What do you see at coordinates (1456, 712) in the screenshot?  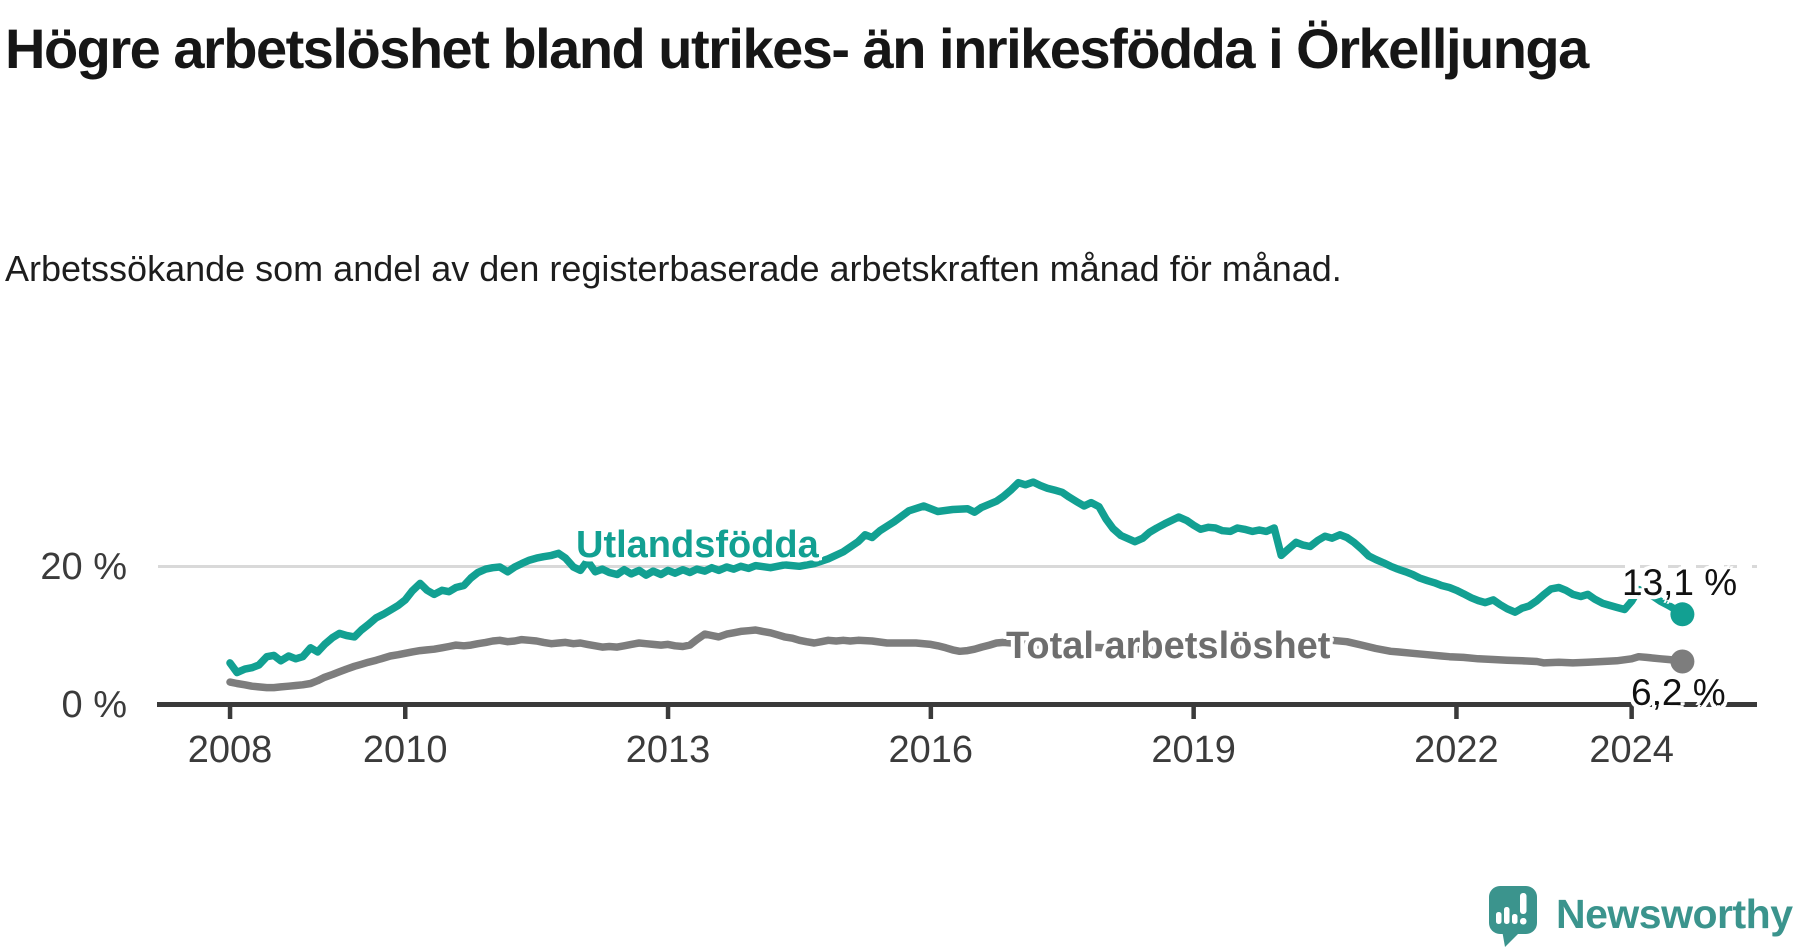 I see `x-tick-2022` at bounding box center [1456, 712].